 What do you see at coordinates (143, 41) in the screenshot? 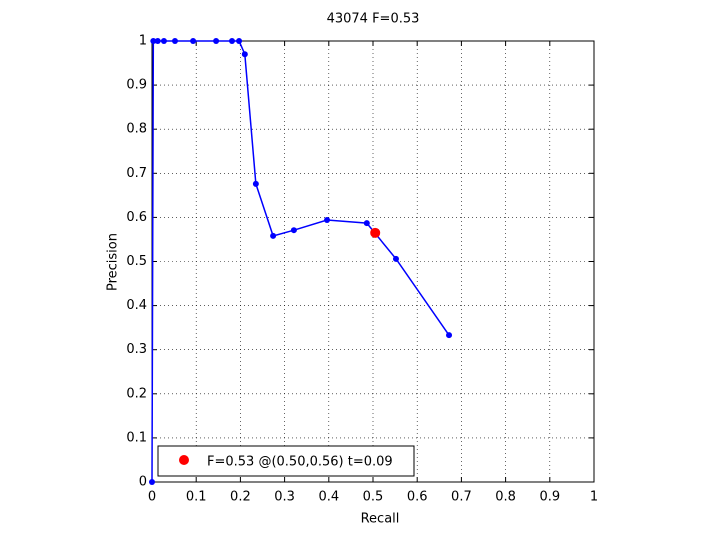
I see `y-tick-label: 1` at bounding box center [143, 41].